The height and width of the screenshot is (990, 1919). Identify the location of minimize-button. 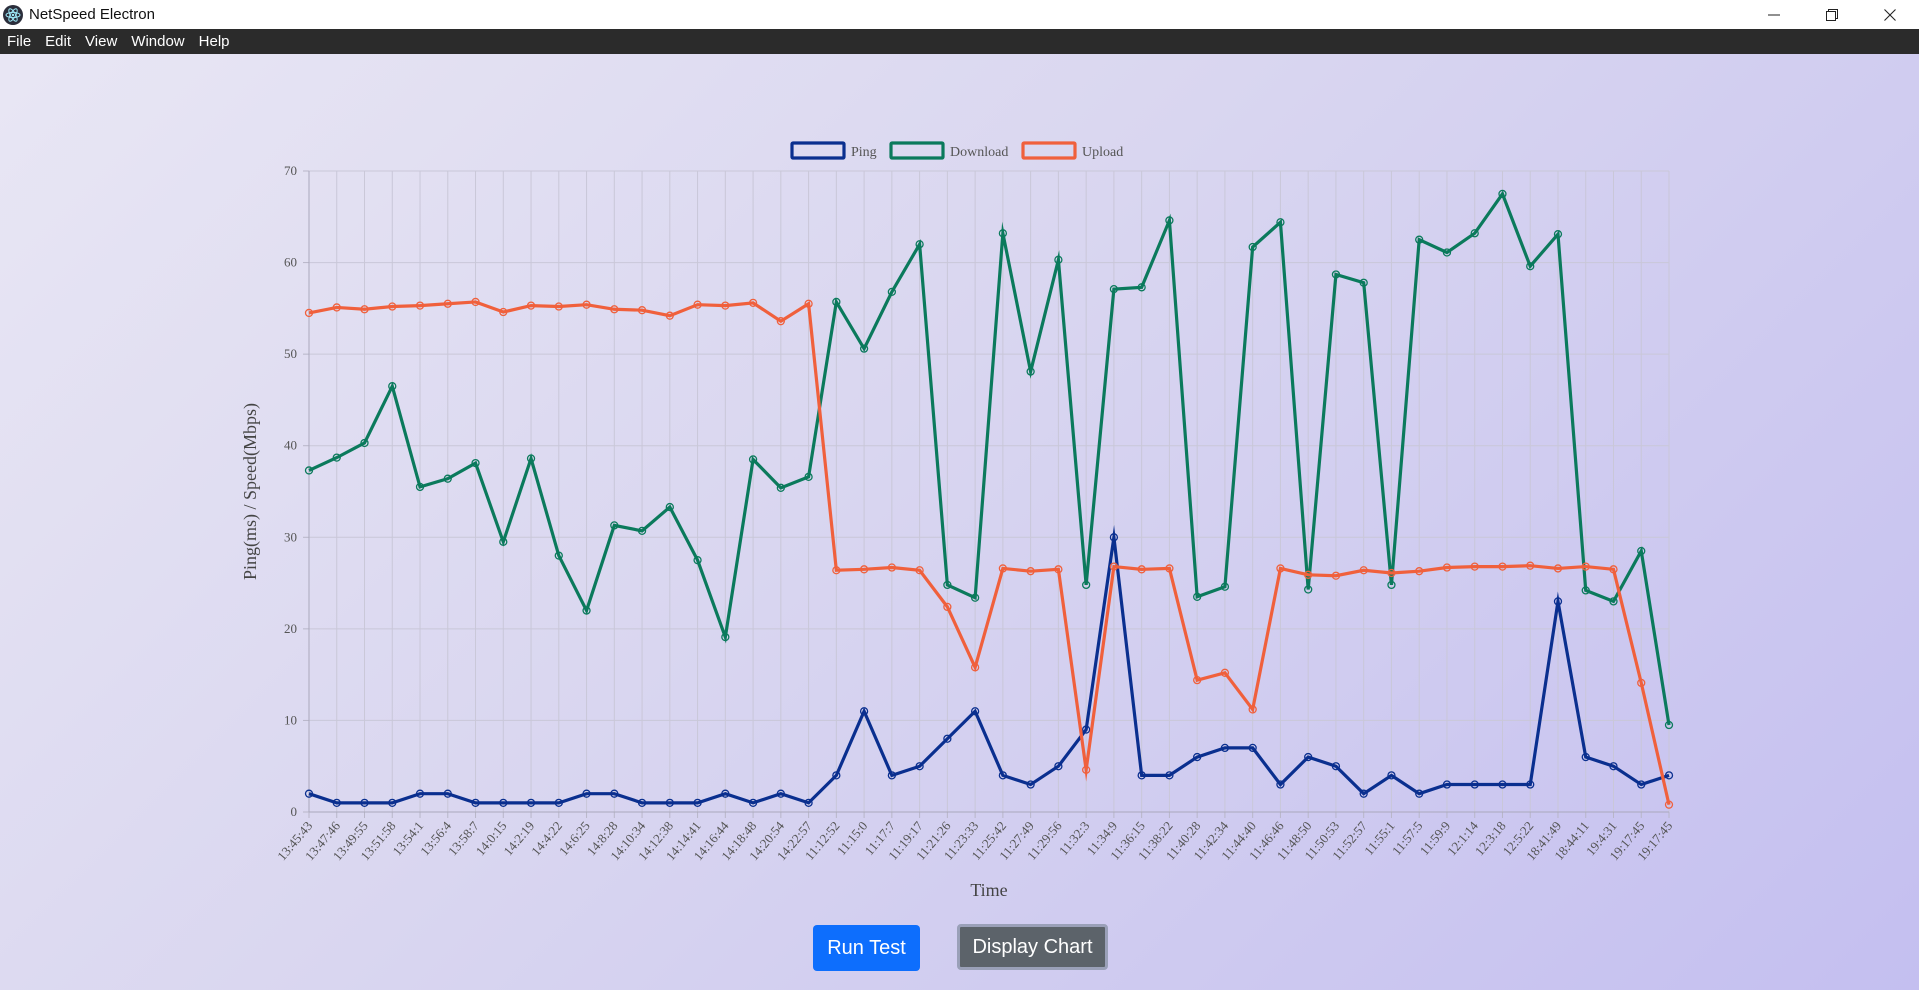
(1774, 14).